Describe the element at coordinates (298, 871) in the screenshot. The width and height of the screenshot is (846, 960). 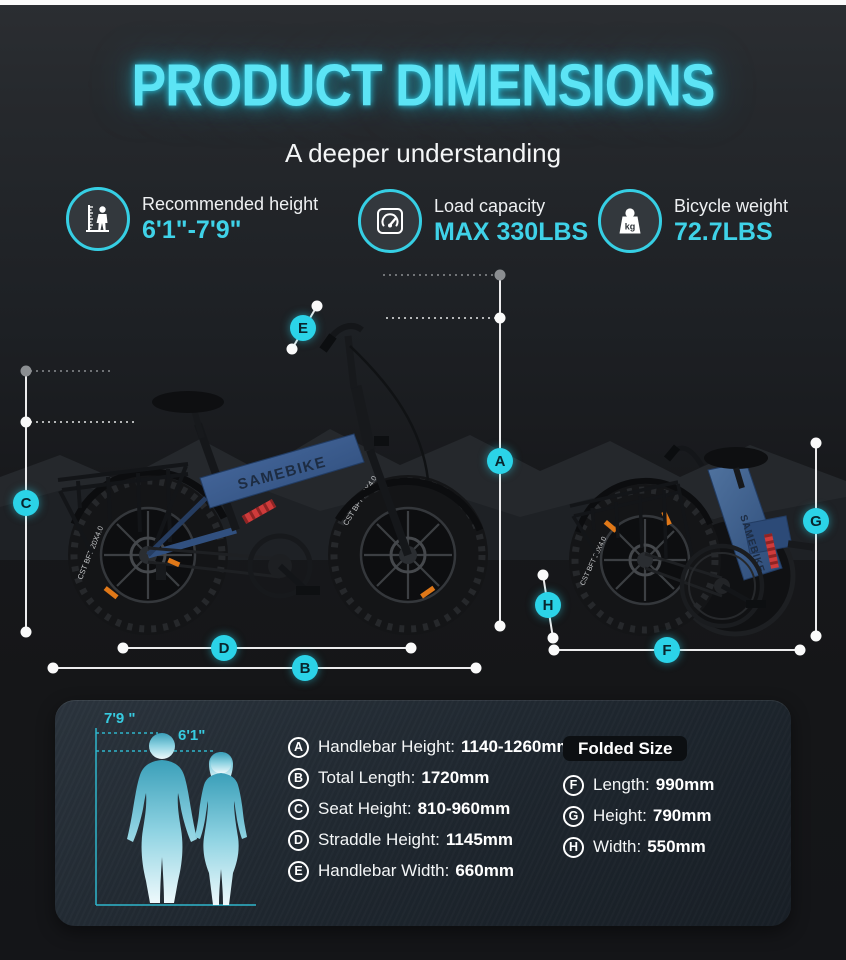
I see `spec-key: E` at that location.